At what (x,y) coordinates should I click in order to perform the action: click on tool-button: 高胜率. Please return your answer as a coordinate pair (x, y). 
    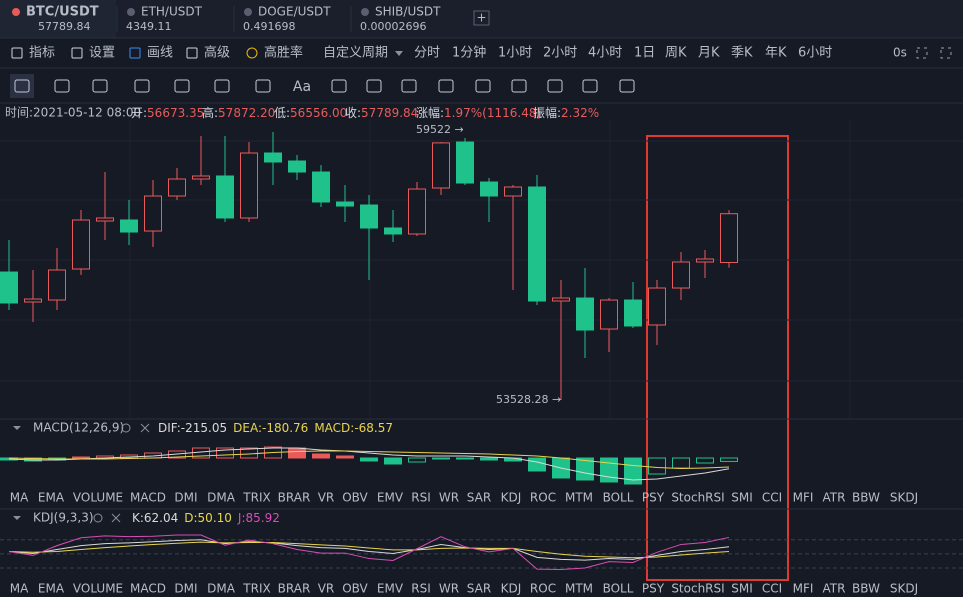
    Looking at the image, I should click on (283, 53).